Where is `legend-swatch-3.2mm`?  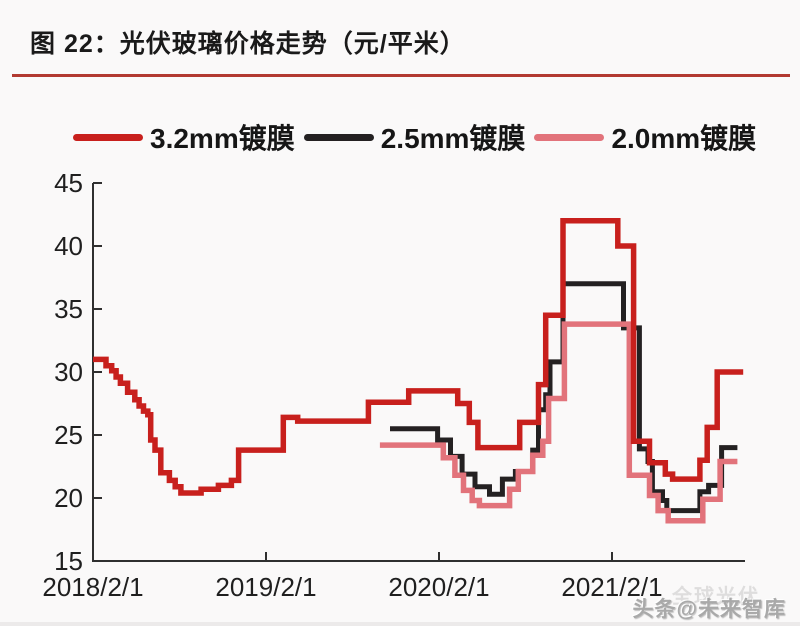
legend-swatch-3.2mm is located at coordinates (108, 137).